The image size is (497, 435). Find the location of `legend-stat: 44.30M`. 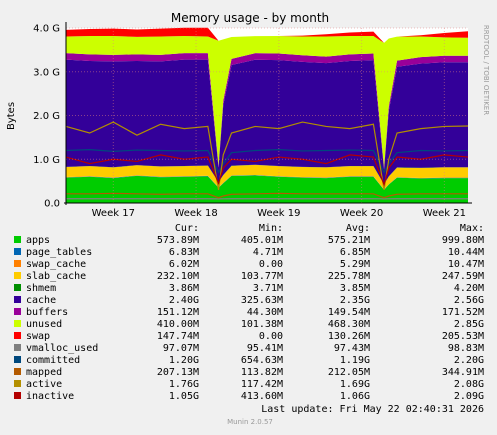

legend-stat: 44.30M is located at coordinates (265, 312).